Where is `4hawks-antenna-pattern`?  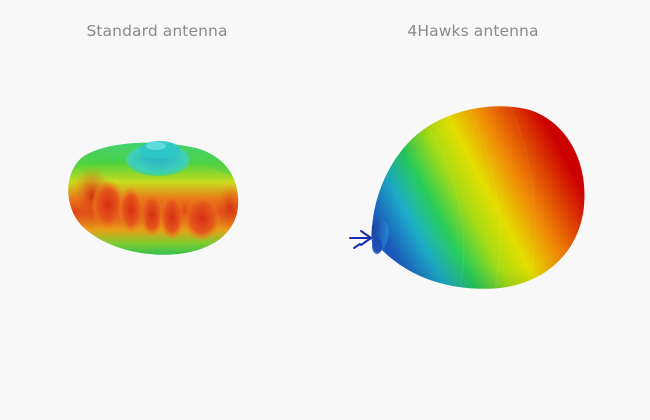
4hawks-antenna-pattern is located at coordinates (478, 197).